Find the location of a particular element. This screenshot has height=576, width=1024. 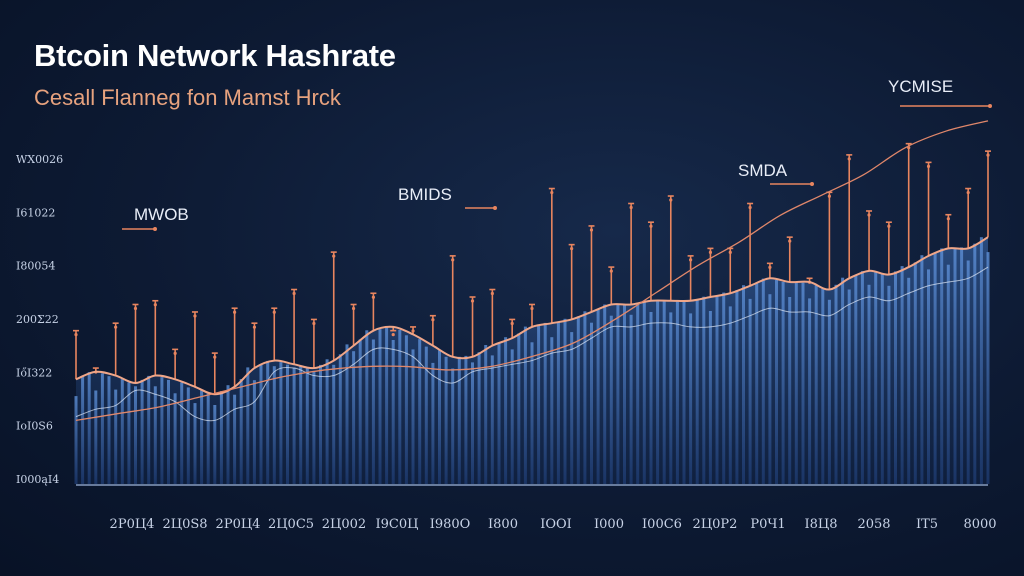

chart-title: Btcoin Network Hashrate is located at coordinates (215, 55).